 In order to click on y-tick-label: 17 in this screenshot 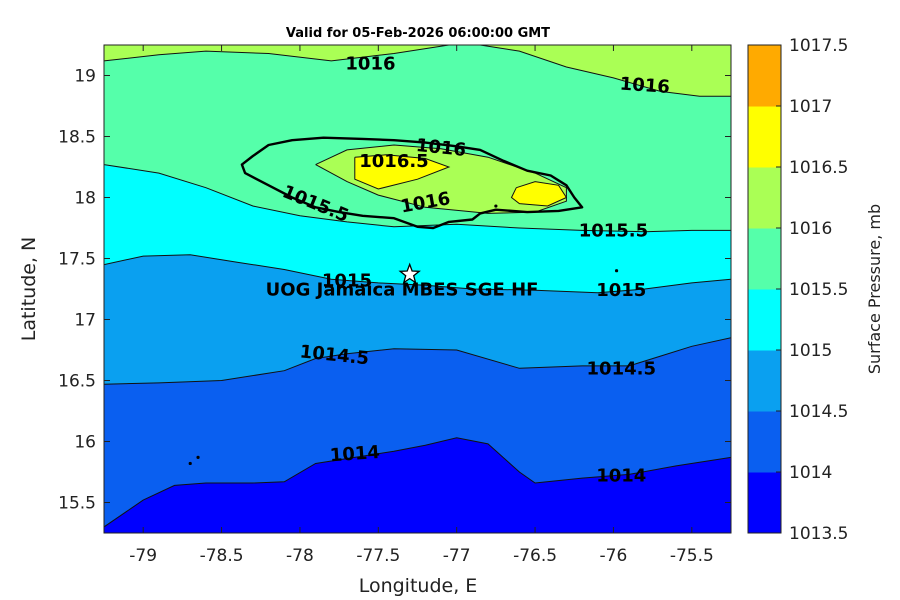, I will do `click(85, 321)`.